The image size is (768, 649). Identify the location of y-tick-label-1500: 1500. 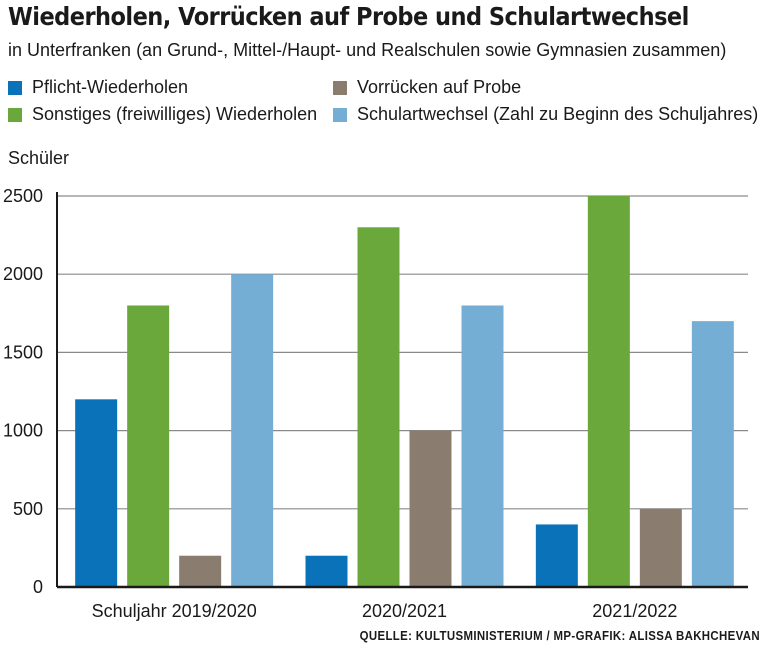
(23, 352).